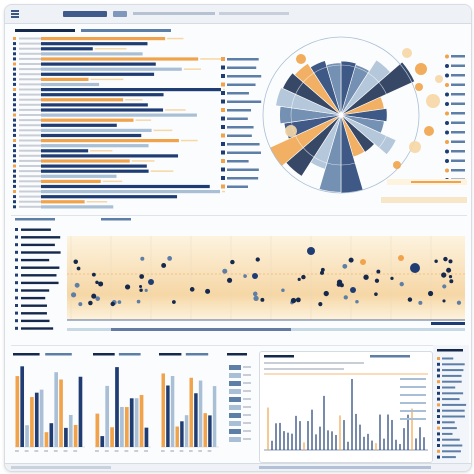 Image resolution: width=474 pixels, height=474 pixels. I want to click on panel-subtitle-line, so click(197, 354).